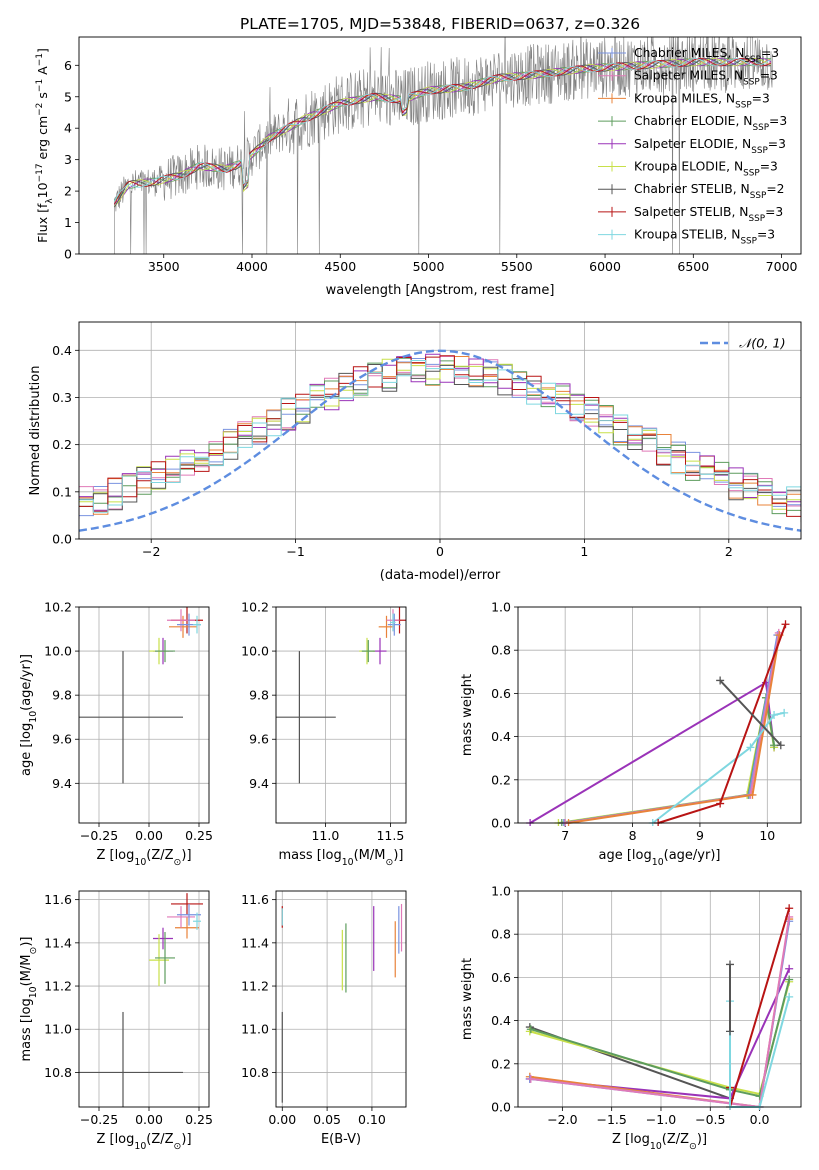  I want to click on x-axis-label: (data-model)/error, so click(440, 575).